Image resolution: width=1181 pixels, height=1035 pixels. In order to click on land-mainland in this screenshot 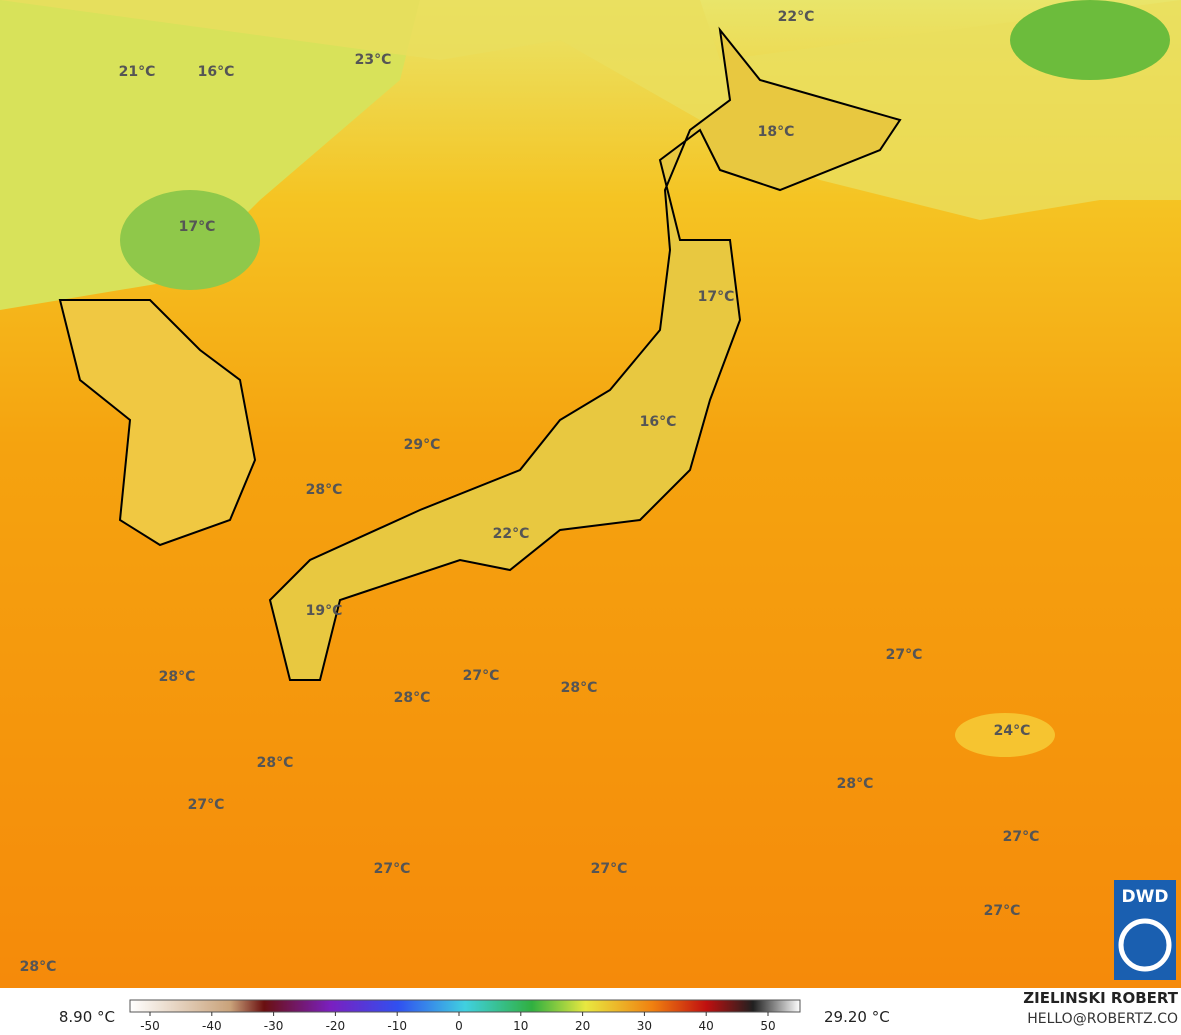, I will do `click(210, 155)`.